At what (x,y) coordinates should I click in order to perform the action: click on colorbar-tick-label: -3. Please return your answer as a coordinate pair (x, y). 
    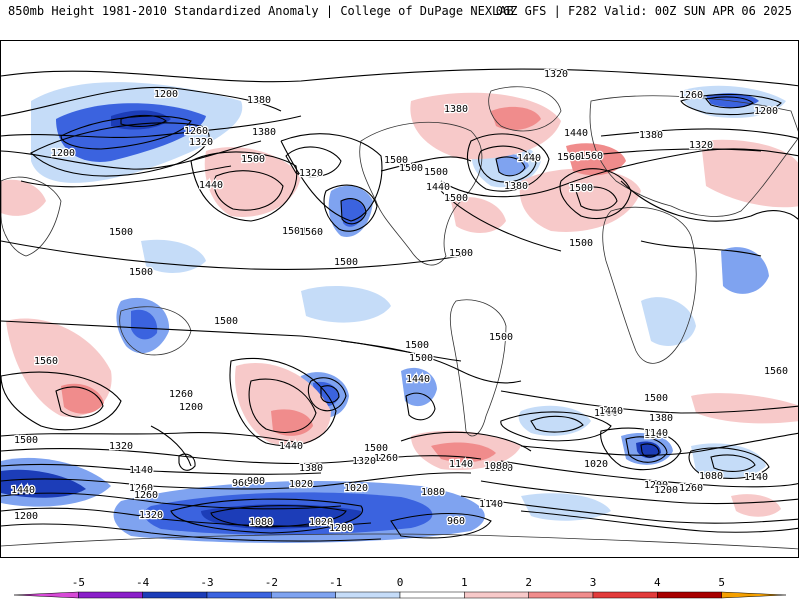
    Looking at the image, I should click on (207, 582).